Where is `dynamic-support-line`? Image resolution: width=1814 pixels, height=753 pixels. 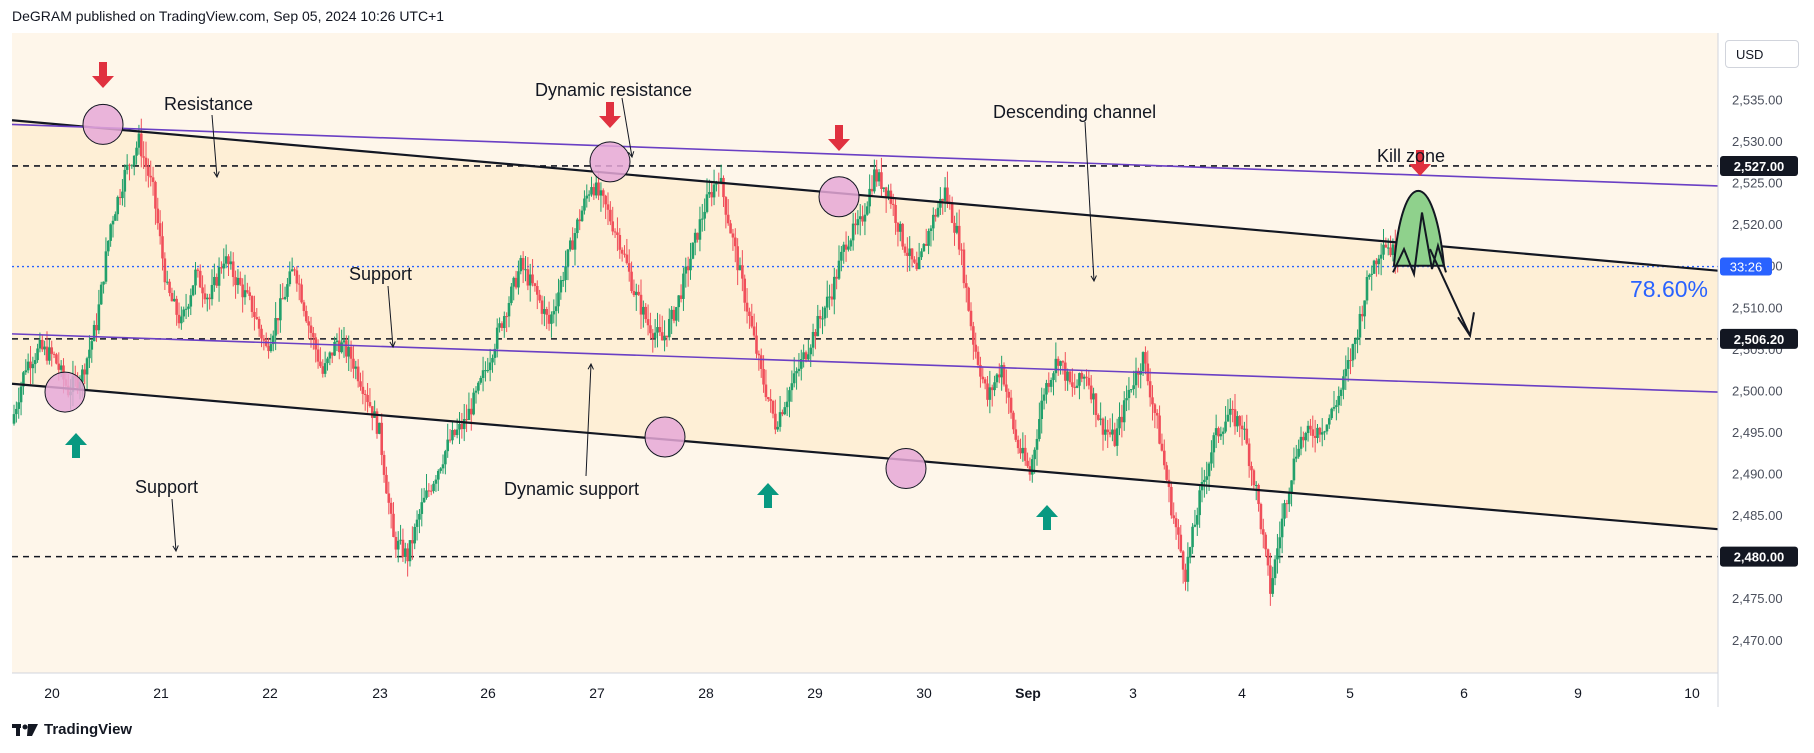
dynamic-support-line is located at coordinates (865, 363).